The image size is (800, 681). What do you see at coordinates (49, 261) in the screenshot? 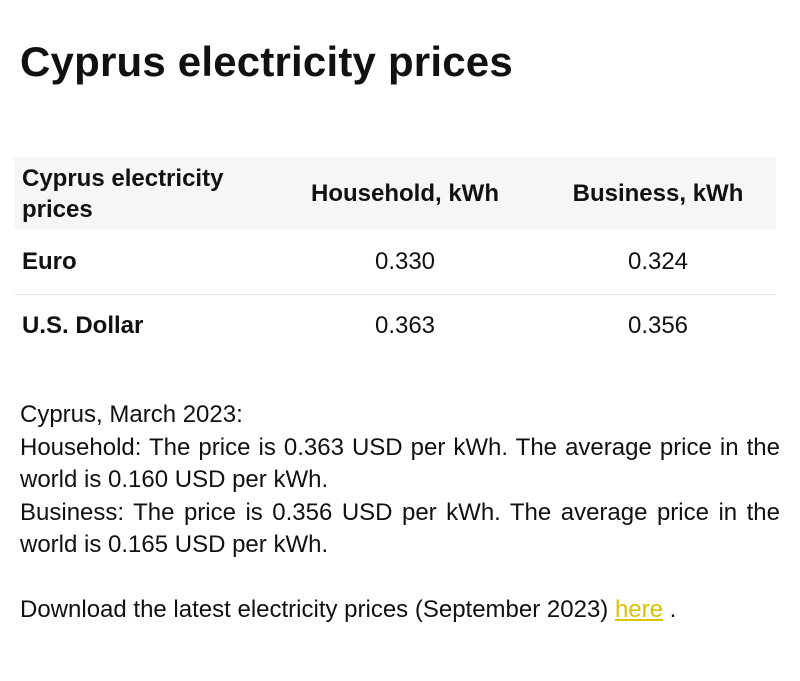
I see `row-currency: Euro` at bounding box center [49, 261].